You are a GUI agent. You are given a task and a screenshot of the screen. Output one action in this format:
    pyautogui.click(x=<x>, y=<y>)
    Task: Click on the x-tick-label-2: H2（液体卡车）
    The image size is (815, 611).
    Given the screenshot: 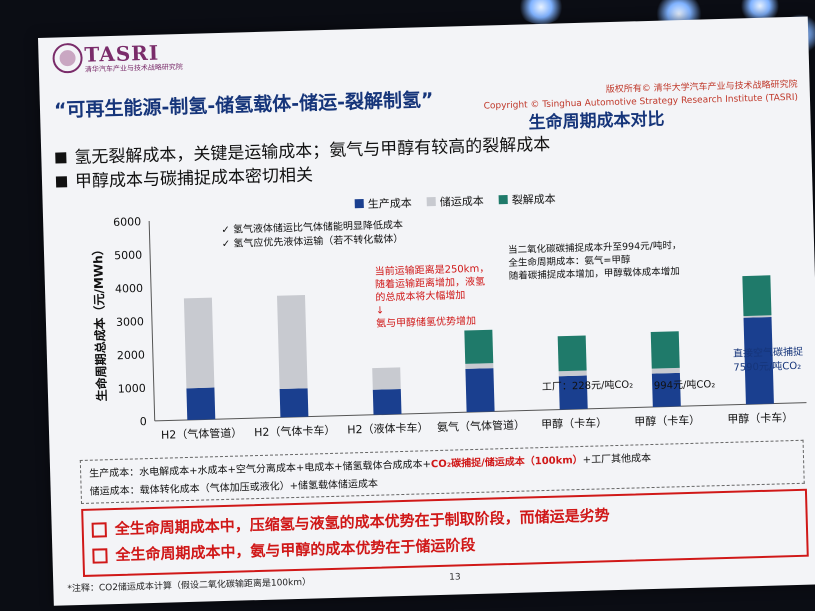 What is the action you would take?
    pyautogui.click(x=388, y=428)
    